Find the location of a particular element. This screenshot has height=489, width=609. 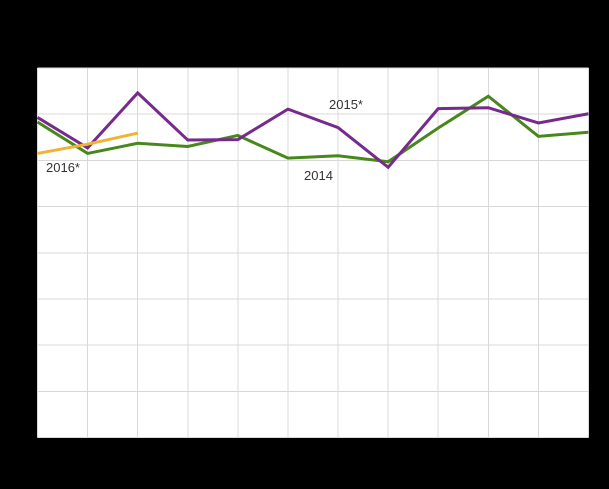

series-label-2016: 2016* is located at coordinates (63, 167).